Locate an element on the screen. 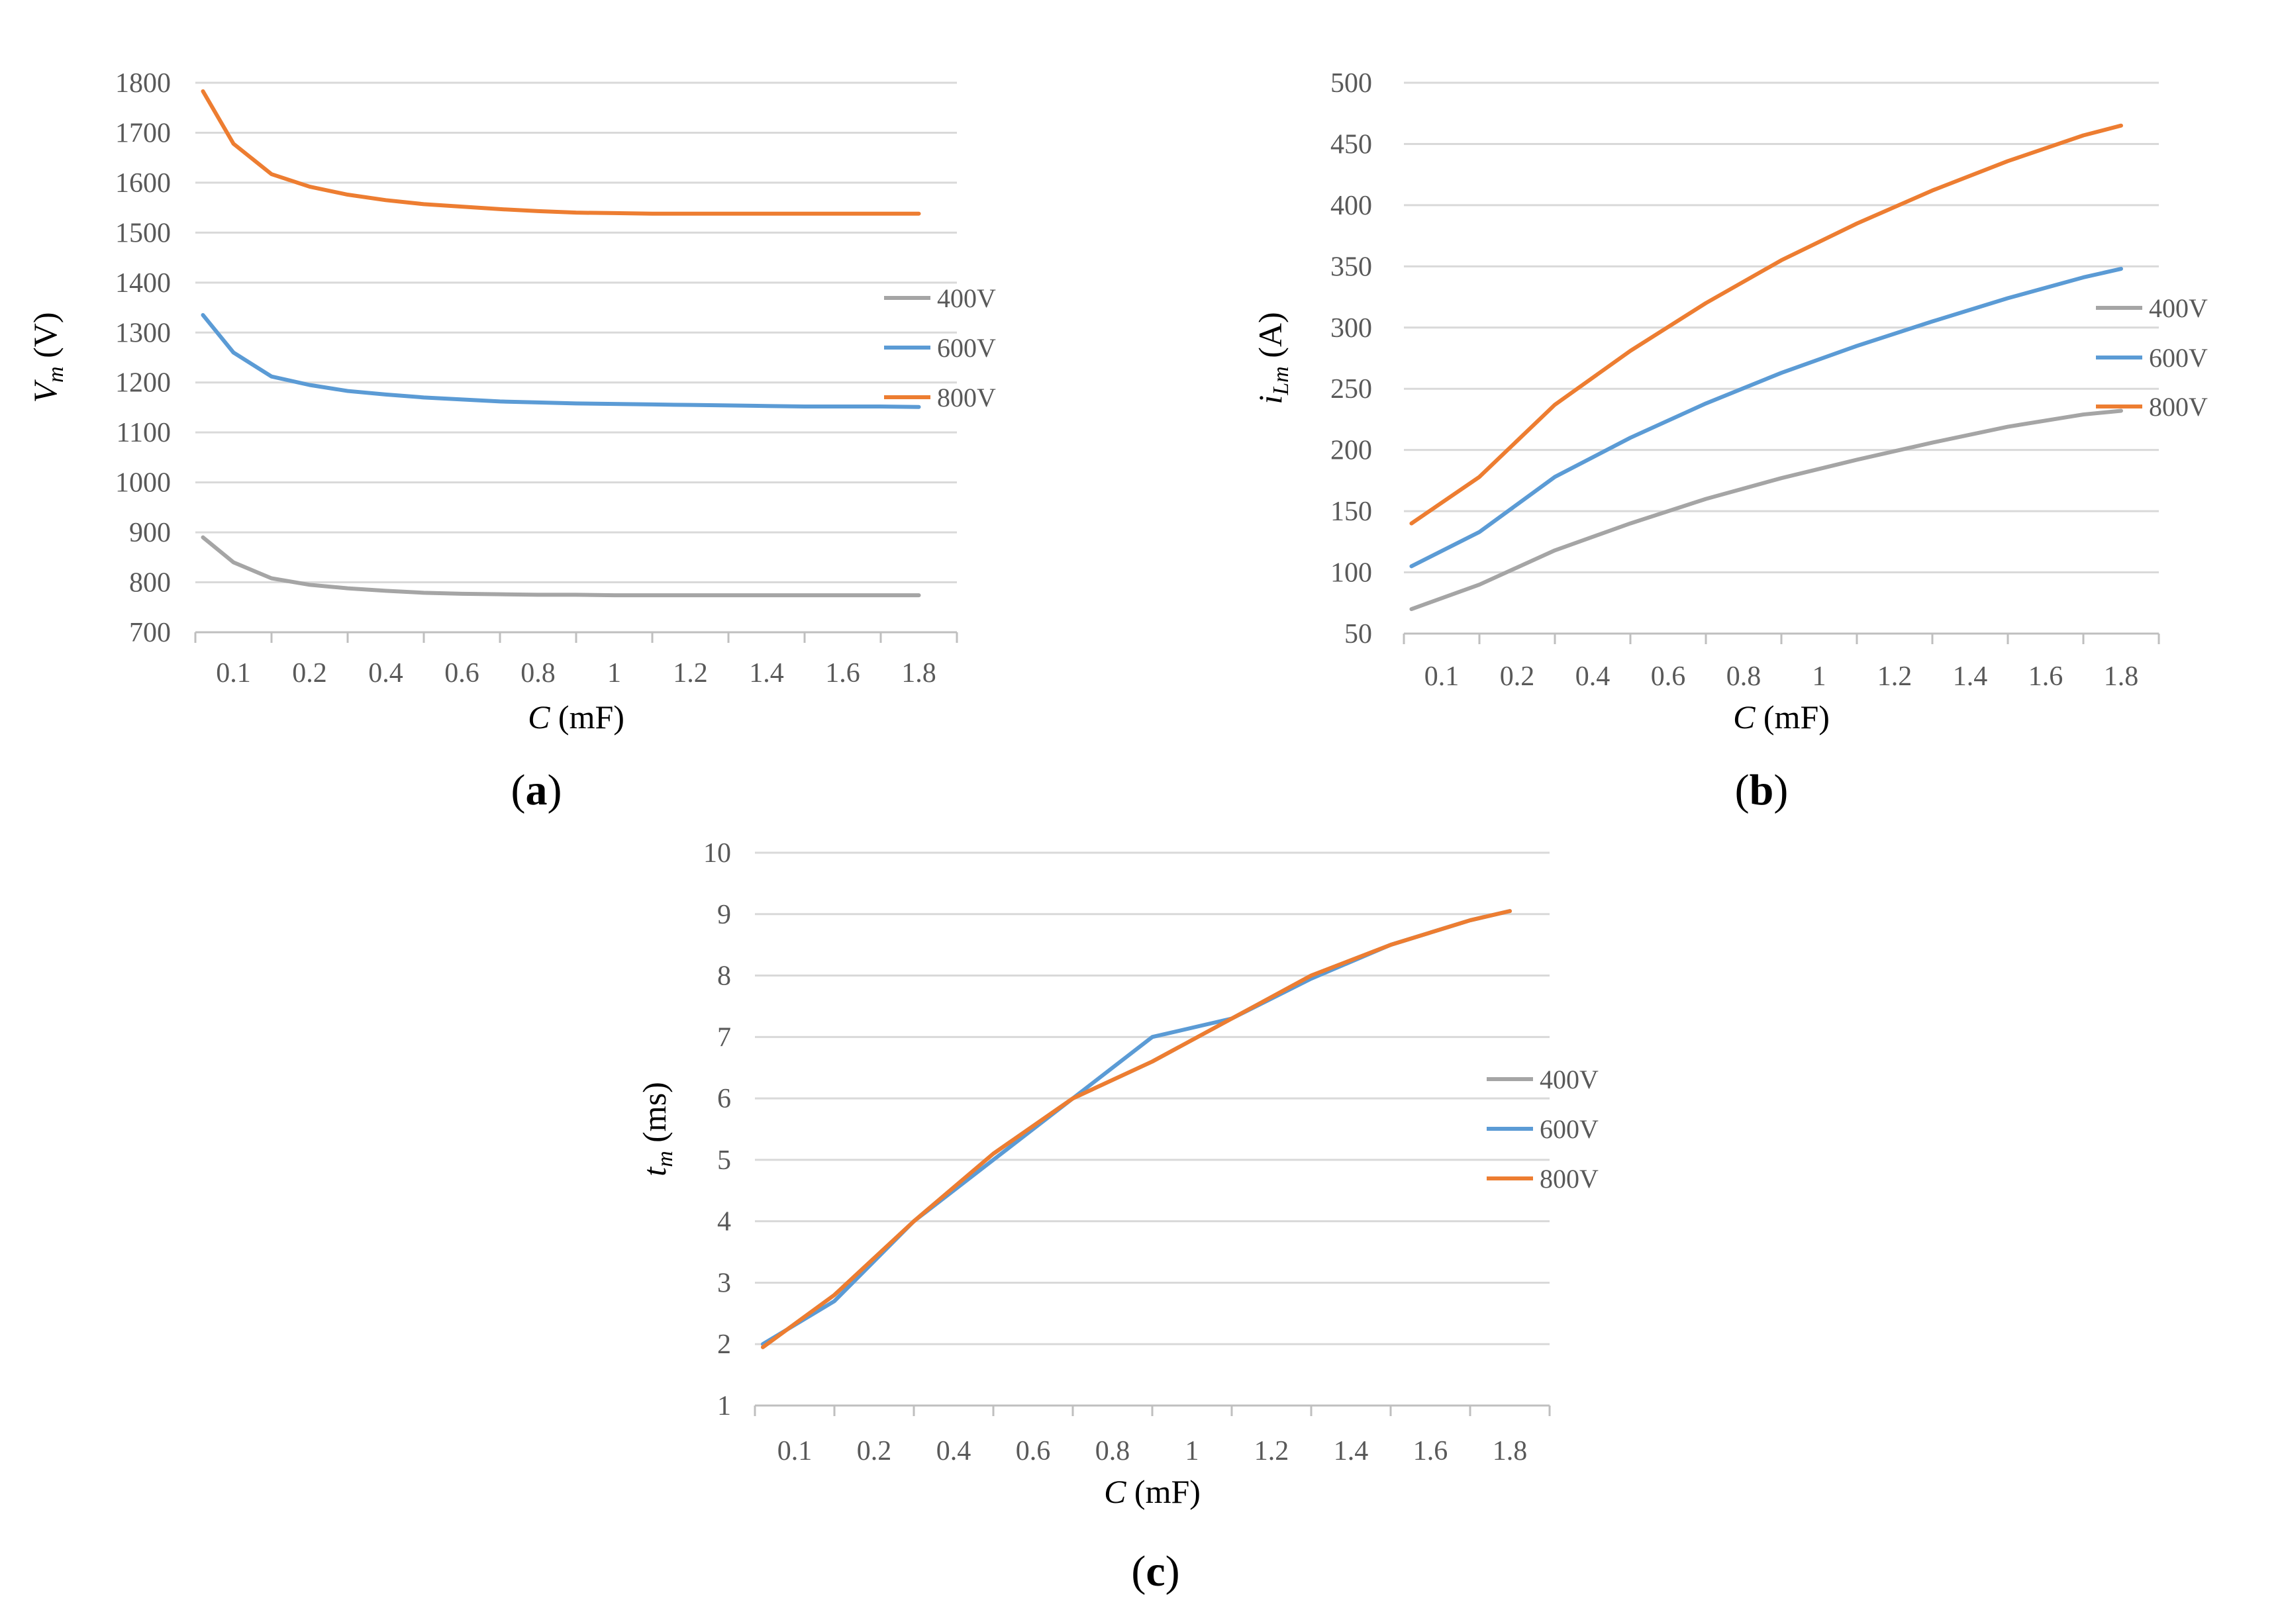 The height and width of the screenshot is (1624, 2282). y-tick-label: 700 is located at coordinates (150, 633).